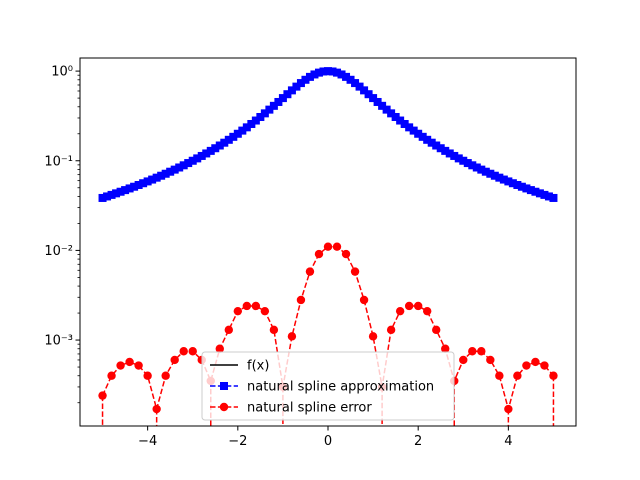  What do you see at coordinates (237, 441) in the screenshot?
I see `x-tick-label: −2` at bounding box center [237, 441].